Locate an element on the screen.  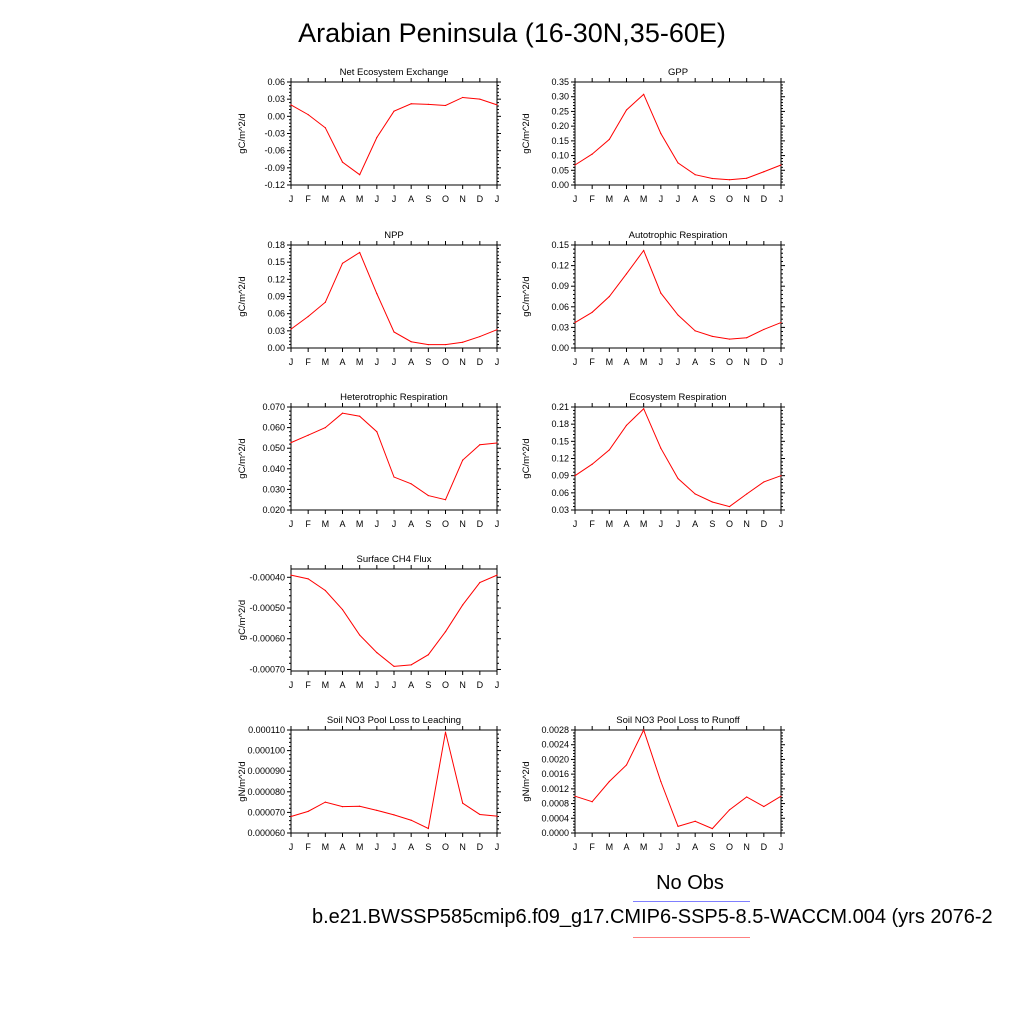
y-tick-label: -0.00060 is located at coordinates (267, 639).